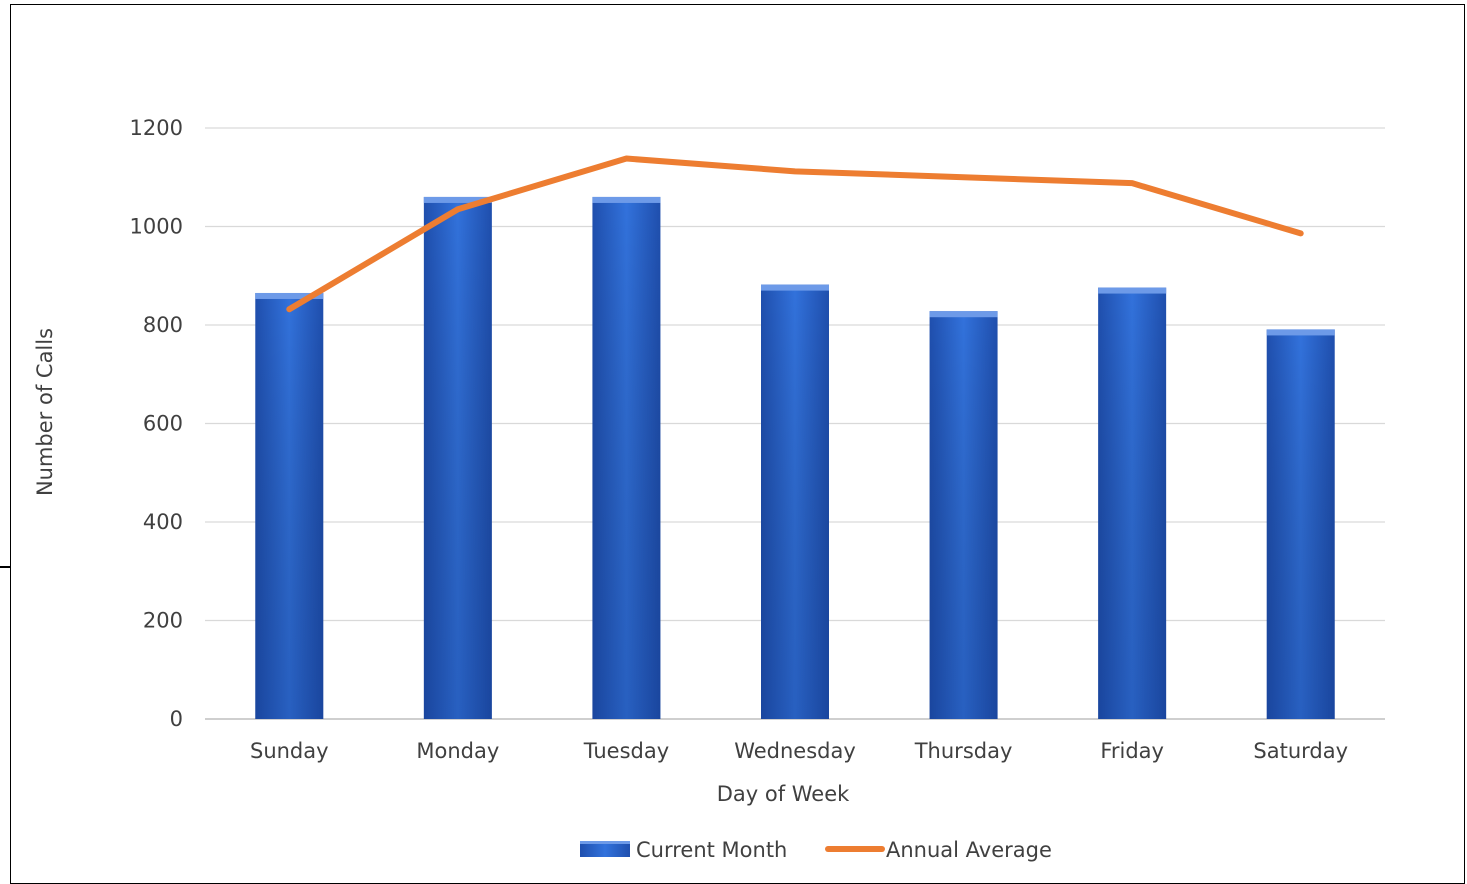 This screenshot has width=1467, height=884. I want to click on legend-label-annual-average: Annual Average, so click(969, 850).